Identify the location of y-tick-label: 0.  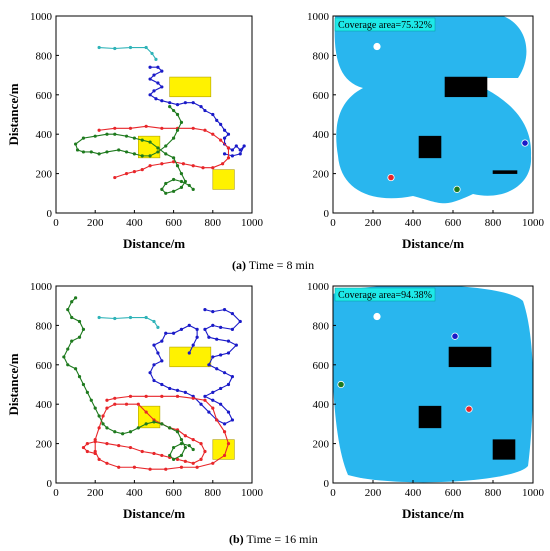
(327, 484).